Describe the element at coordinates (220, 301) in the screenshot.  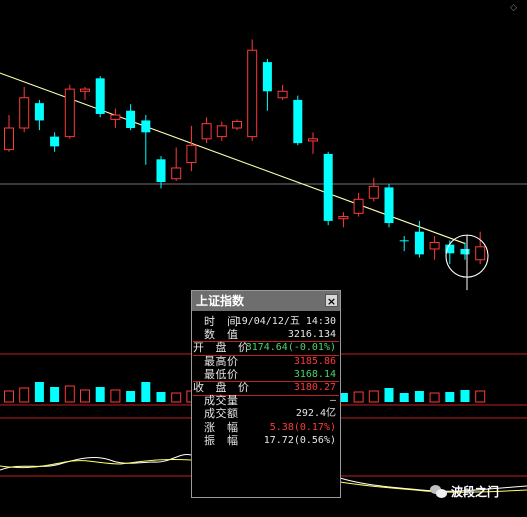
I see `tooltip-title: 上证指数` at that location.